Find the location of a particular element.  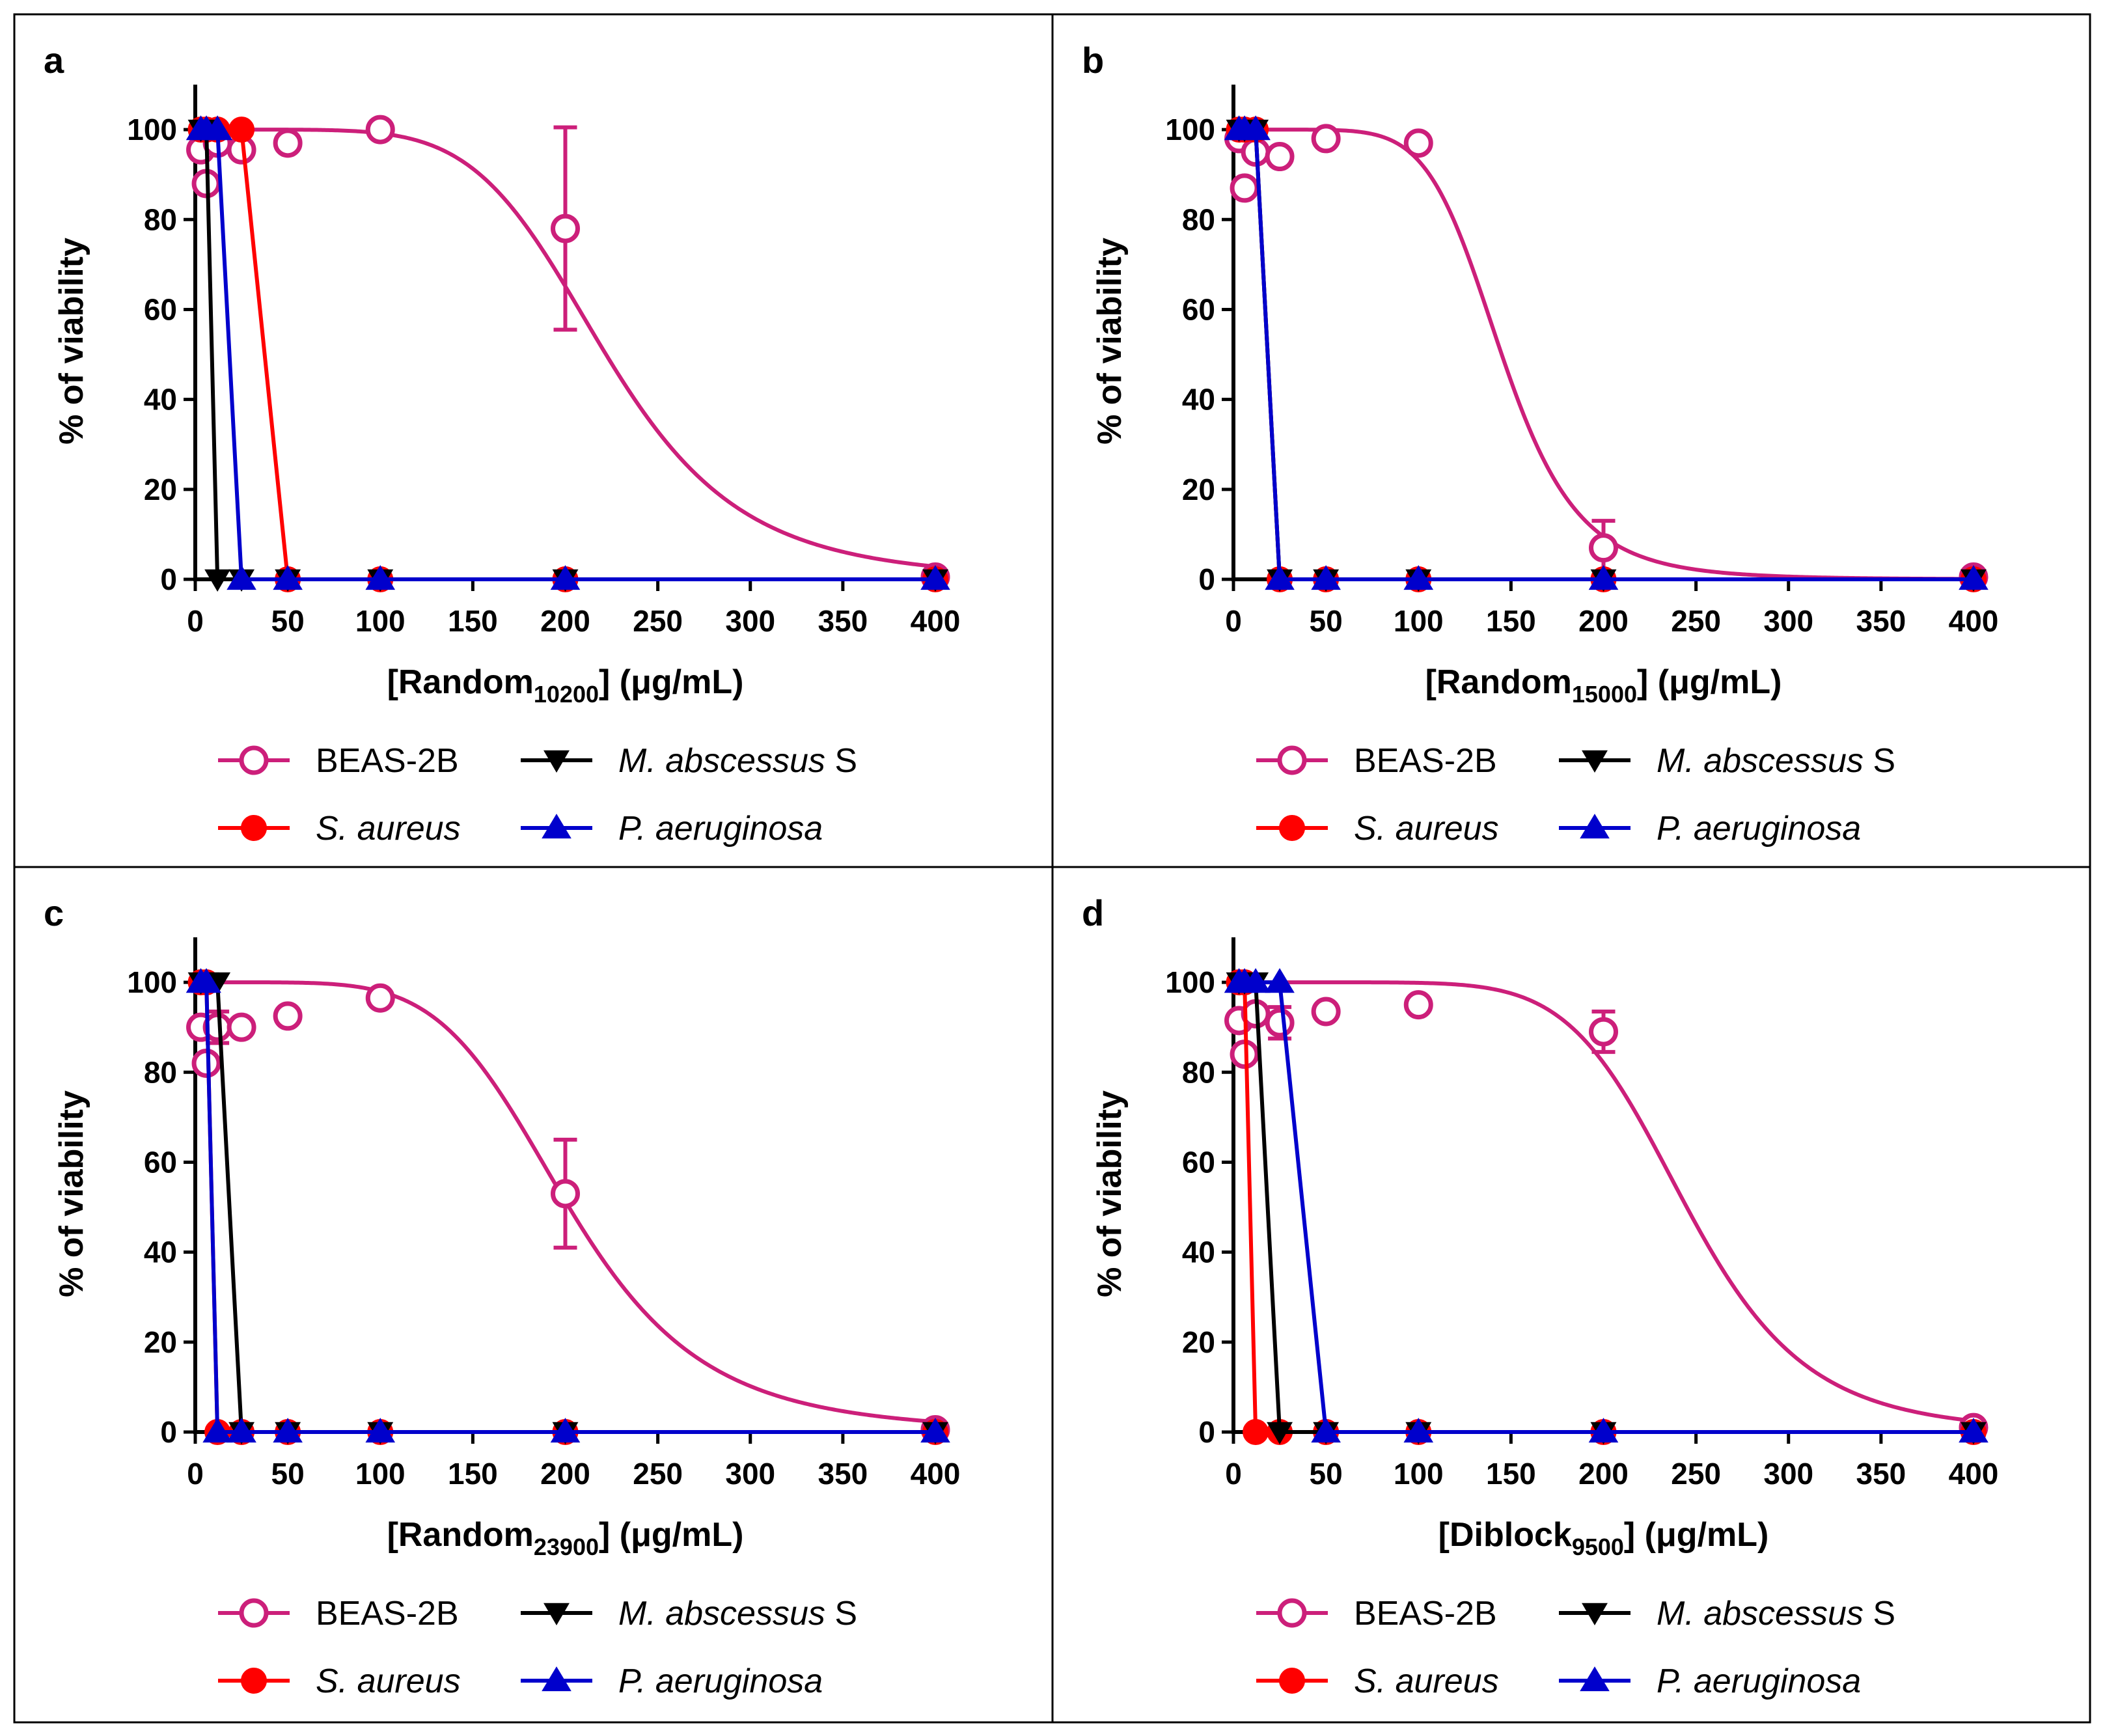

x-axis-label-prefix: [Random is located at coordinates (1498, 682).